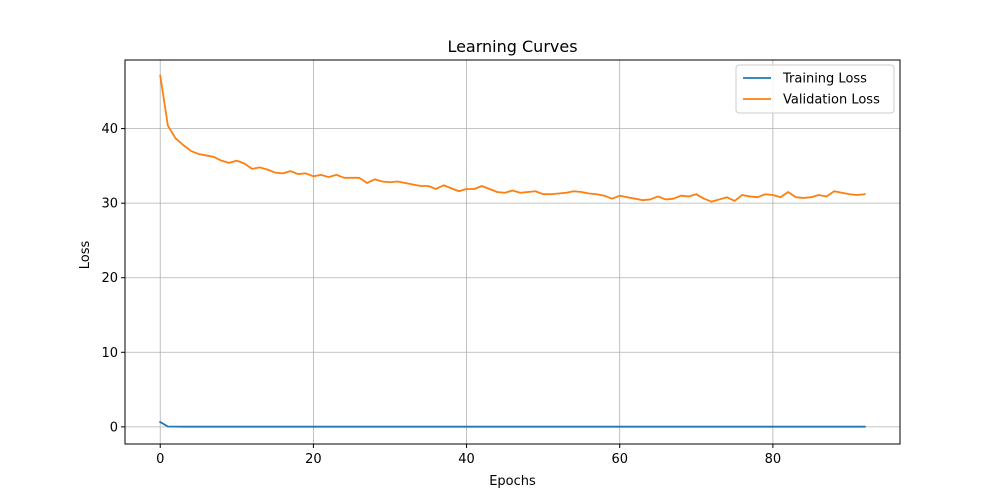  Describe the element at coordinates (466, 459) in the screenshot. I see `x-tick-label: 40` at that location.